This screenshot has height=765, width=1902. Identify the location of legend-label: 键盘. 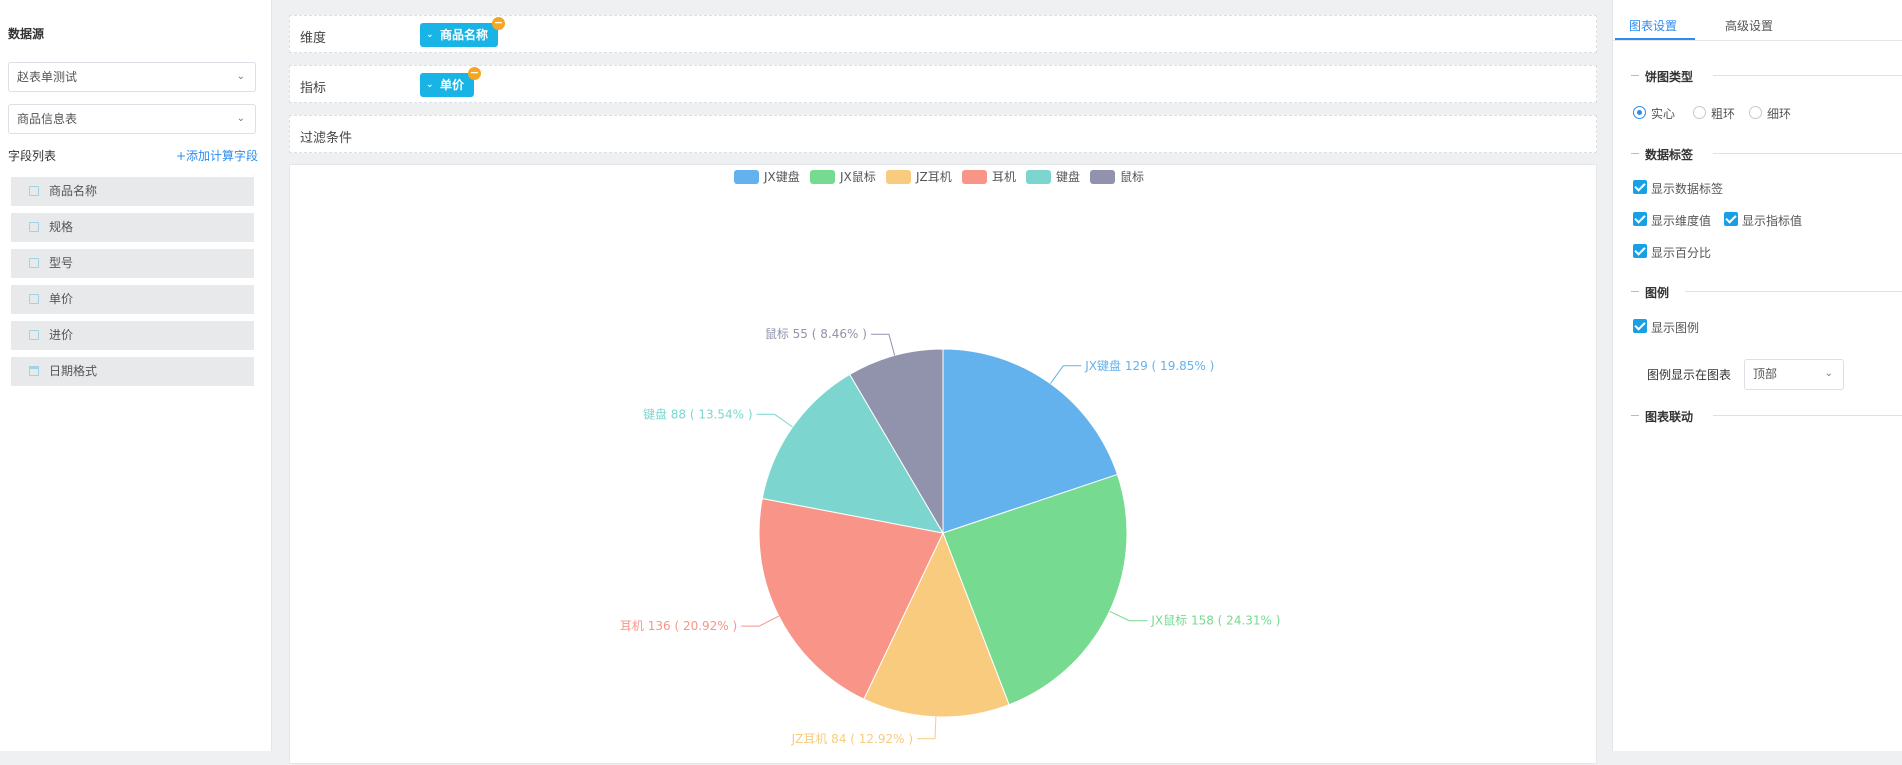
(1068, 176).